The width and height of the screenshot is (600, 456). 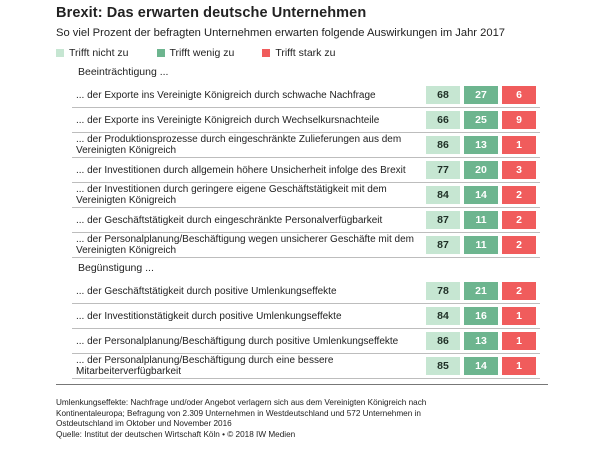 What do you see at coordinates (266, 53) in the screenshot?
I see `legend-swatch-strongly` at bounding box center [266, 53].